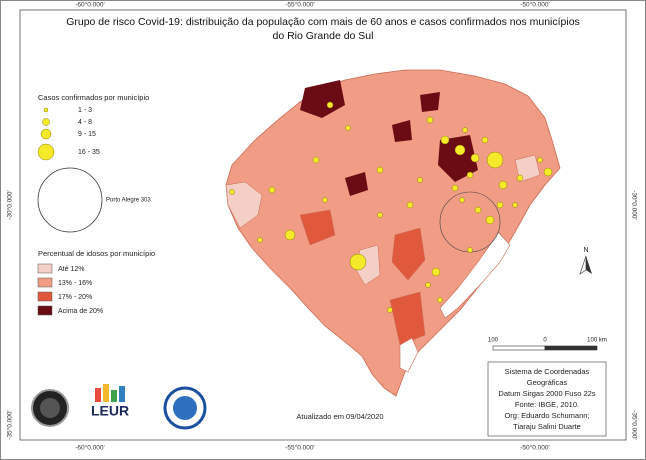 This screenshot has width=646, height=460. I want to click on info-line: Geográficas, so click(547, 382).